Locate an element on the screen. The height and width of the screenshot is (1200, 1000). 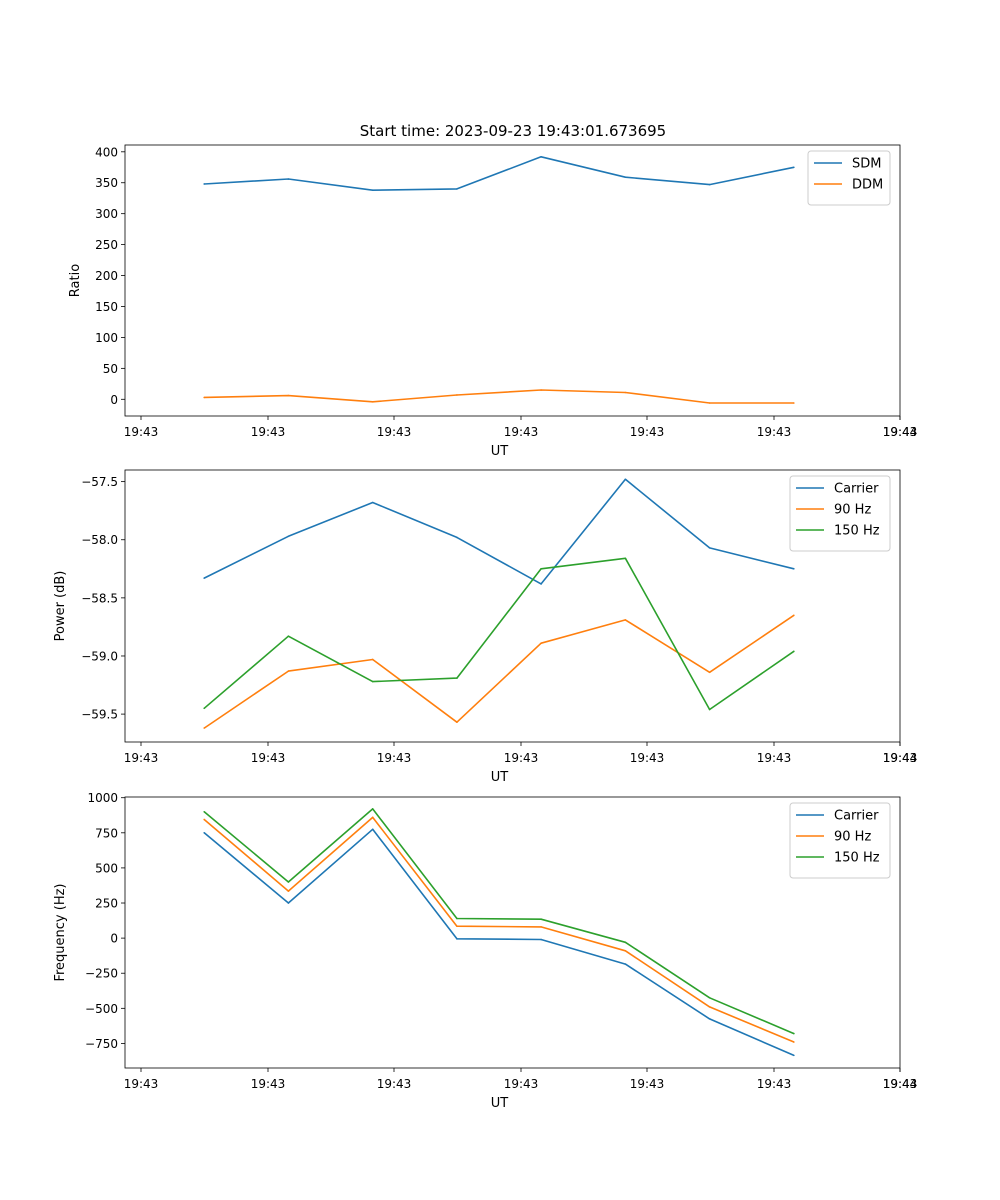
legend-entry: Carrier is located at coordinates (856, 816).